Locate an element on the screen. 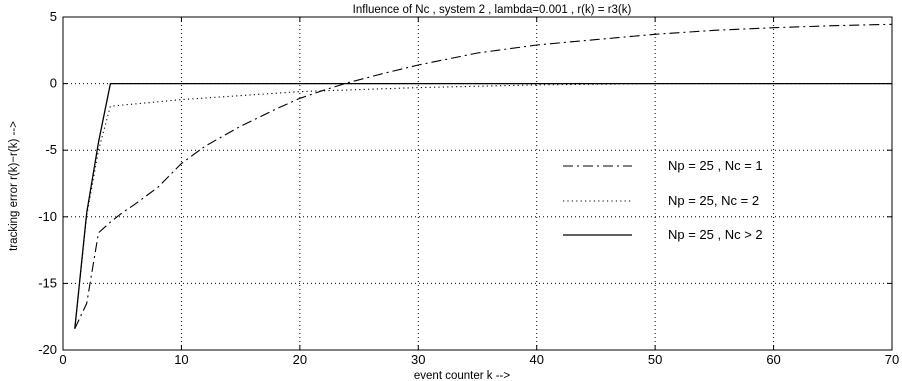  x-tick-label: 0 is located at coordinates (62, 359).